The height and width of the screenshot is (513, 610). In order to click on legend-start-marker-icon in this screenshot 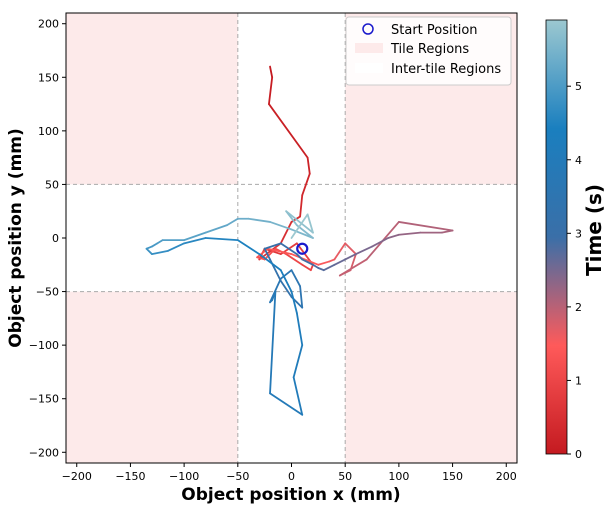, I will do `click(368, 29)`.